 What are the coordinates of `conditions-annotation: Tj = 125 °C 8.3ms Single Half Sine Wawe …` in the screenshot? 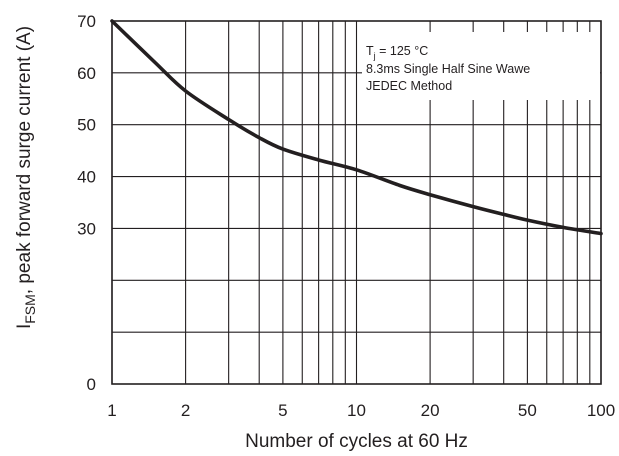 It's located at (481, 66).